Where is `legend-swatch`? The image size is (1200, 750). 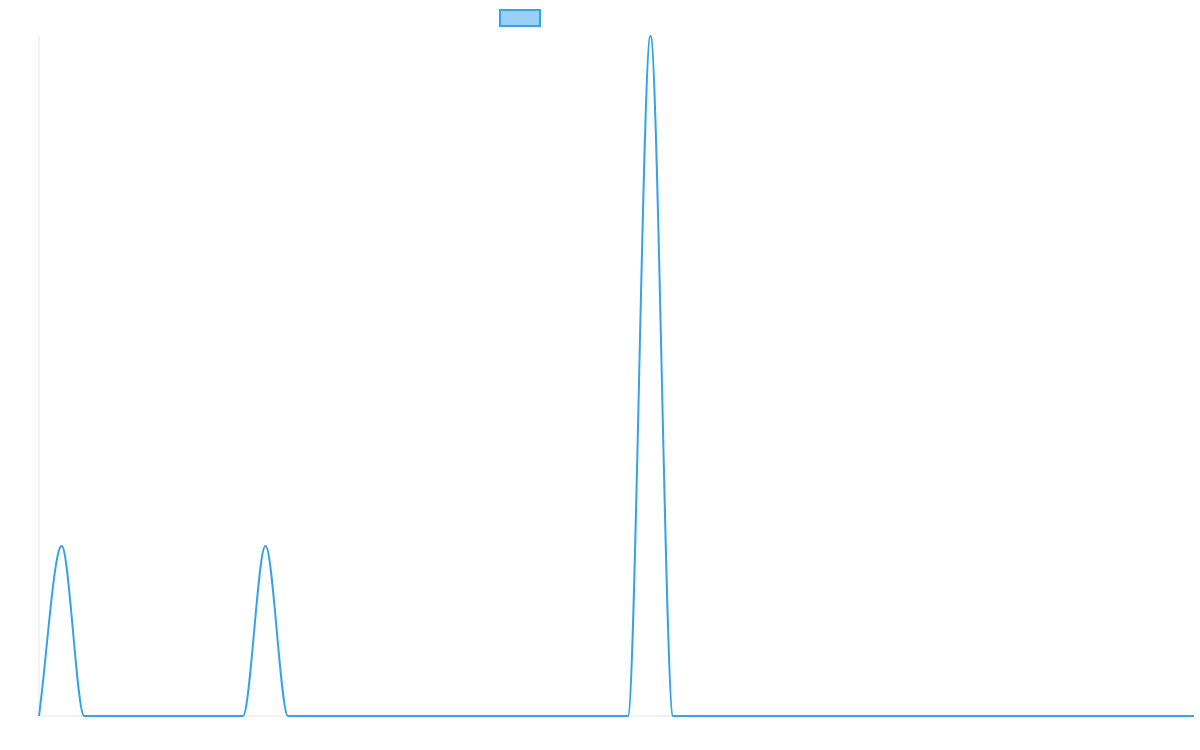
legend-swatch is located at coordinates (520, 18).